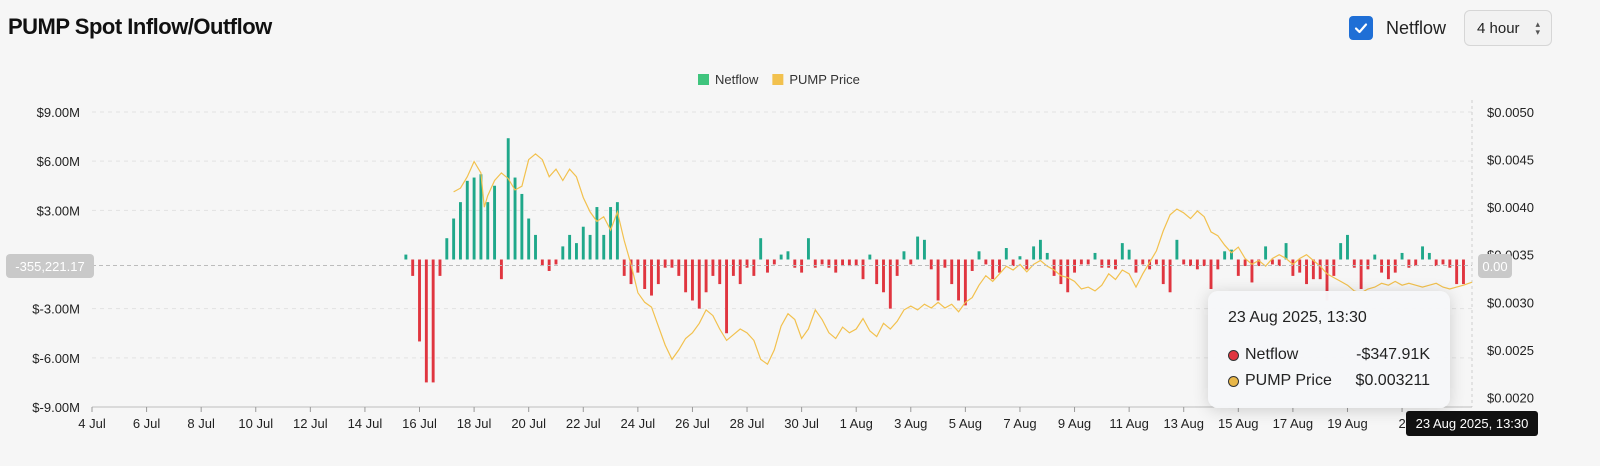 The width and height of the screenshot is (1600, 466). I want to click on x-tick-label: 3 Aug, so click(910, 423).